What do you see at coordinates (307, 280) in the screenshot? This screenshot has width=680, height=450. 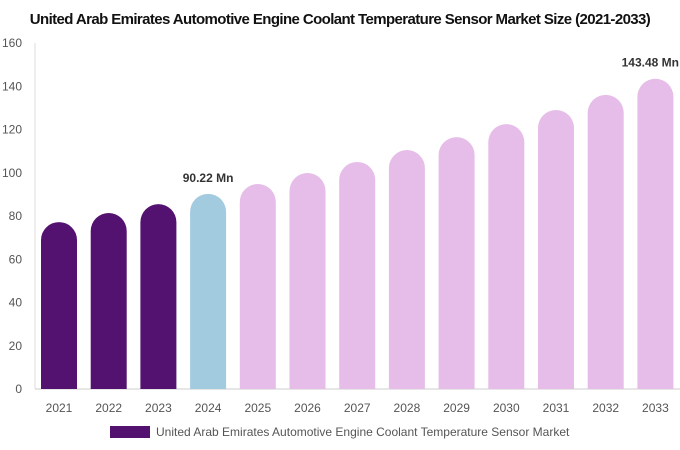 I see `bar-2026` at bounding box center [307, 280].